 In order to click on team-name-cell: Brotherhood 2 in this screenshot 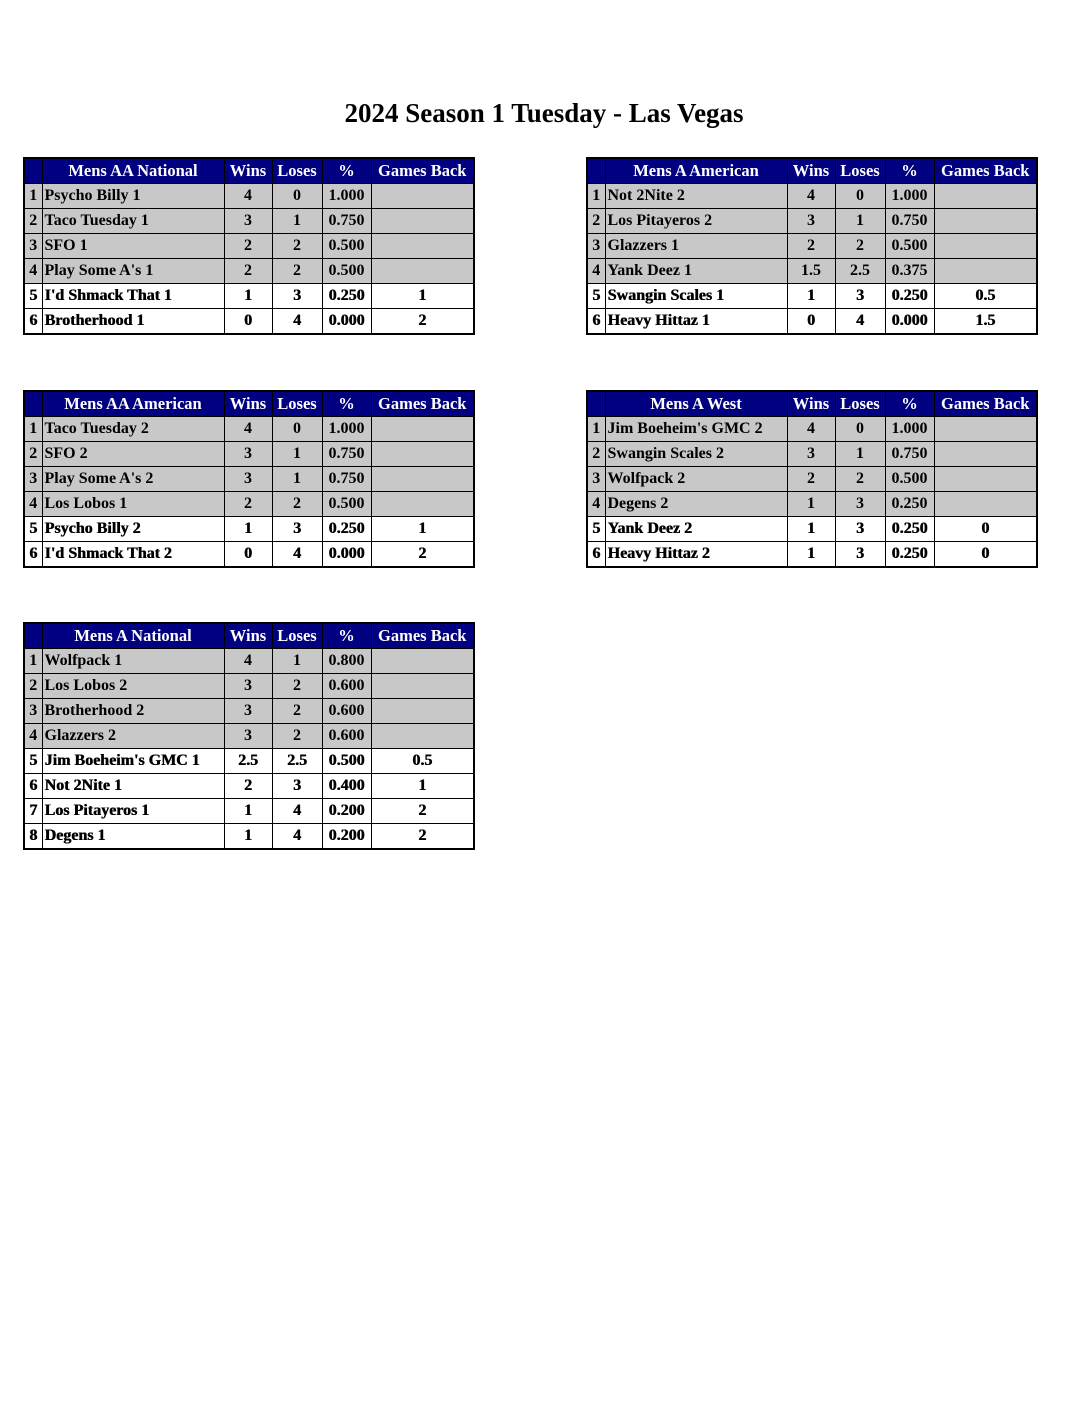, I will do `click(133, 711)`.